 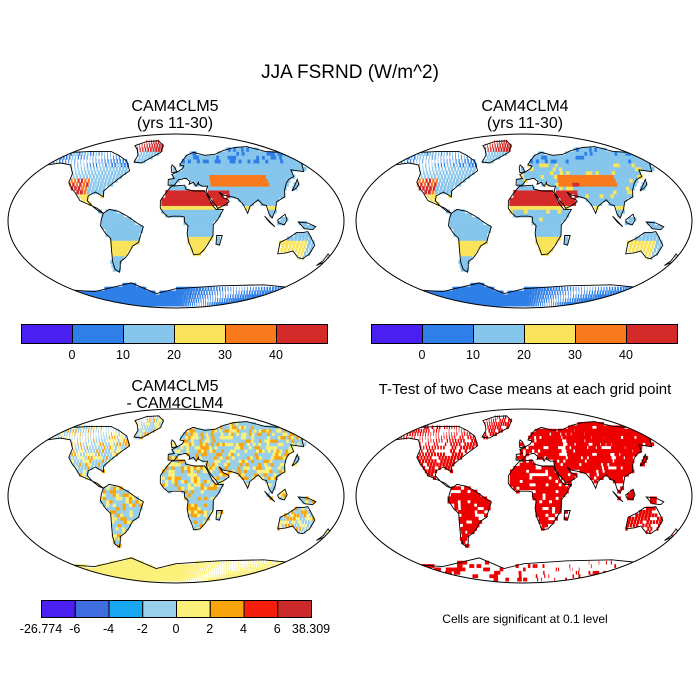 I want to click on colorbar-top-left, so click(x=174, y=334).